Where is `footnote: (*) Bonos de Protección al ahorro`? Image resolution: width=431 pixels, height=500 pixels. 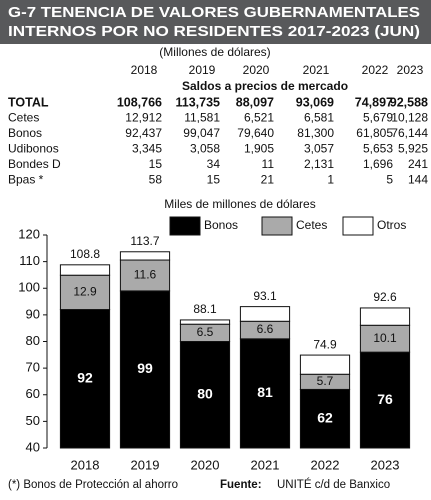 footnote: (*) Bonos de Protección al ahorro is located at coordinates (93, 485).